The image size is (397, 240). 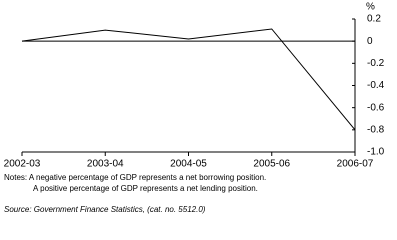 What do you see at coordinates (376, 107) in the screenshot?
I see `y-tick-label: -0.6` at bounding box center [376, 107].